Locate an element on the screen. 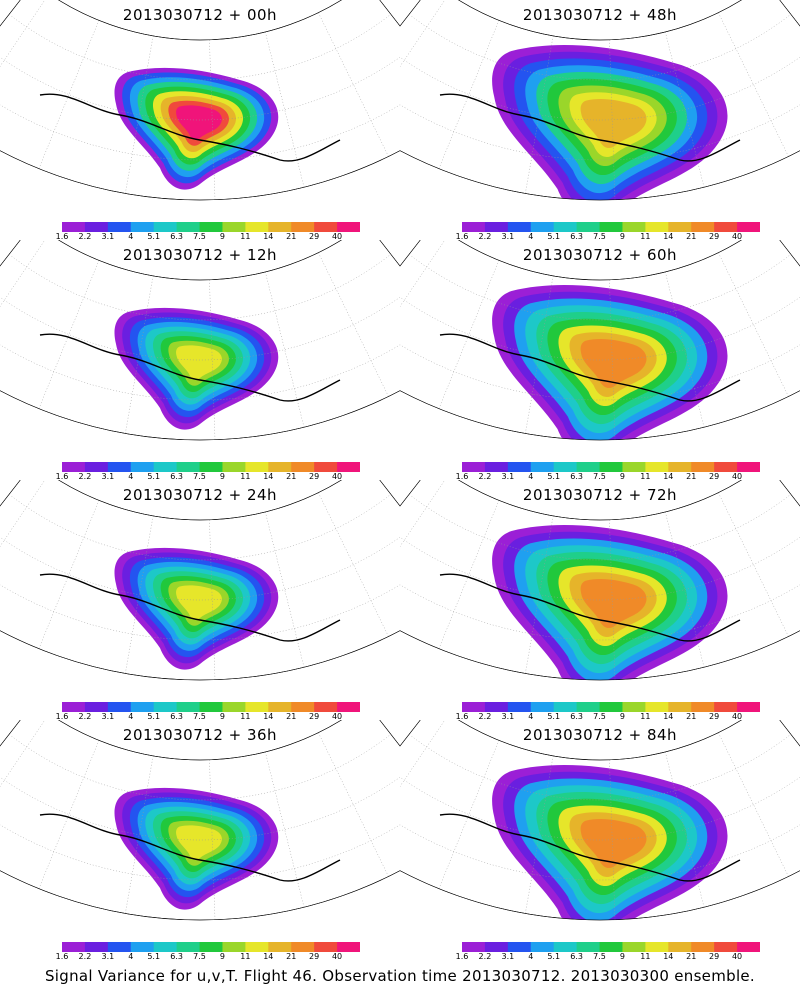 This screenshot has height=1000, width=800. panel-title: 2013030712 + 60h is located at coordinates (600, 255).